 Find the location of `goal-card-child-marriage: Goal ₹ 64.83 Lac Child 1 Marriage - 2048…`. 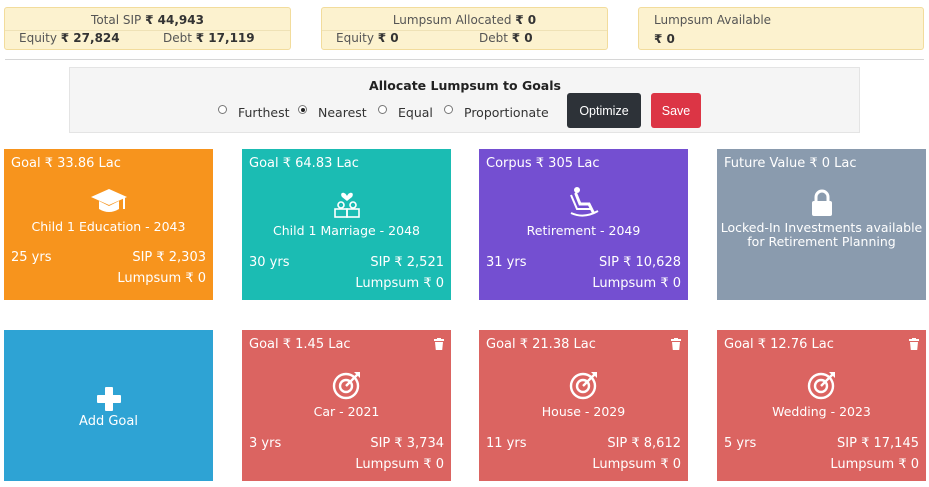

goal-card-child-marriage: Goal ₹ 64.83 Lac Child 1 Marriage - 2048… is located at coordinates (346, 224).